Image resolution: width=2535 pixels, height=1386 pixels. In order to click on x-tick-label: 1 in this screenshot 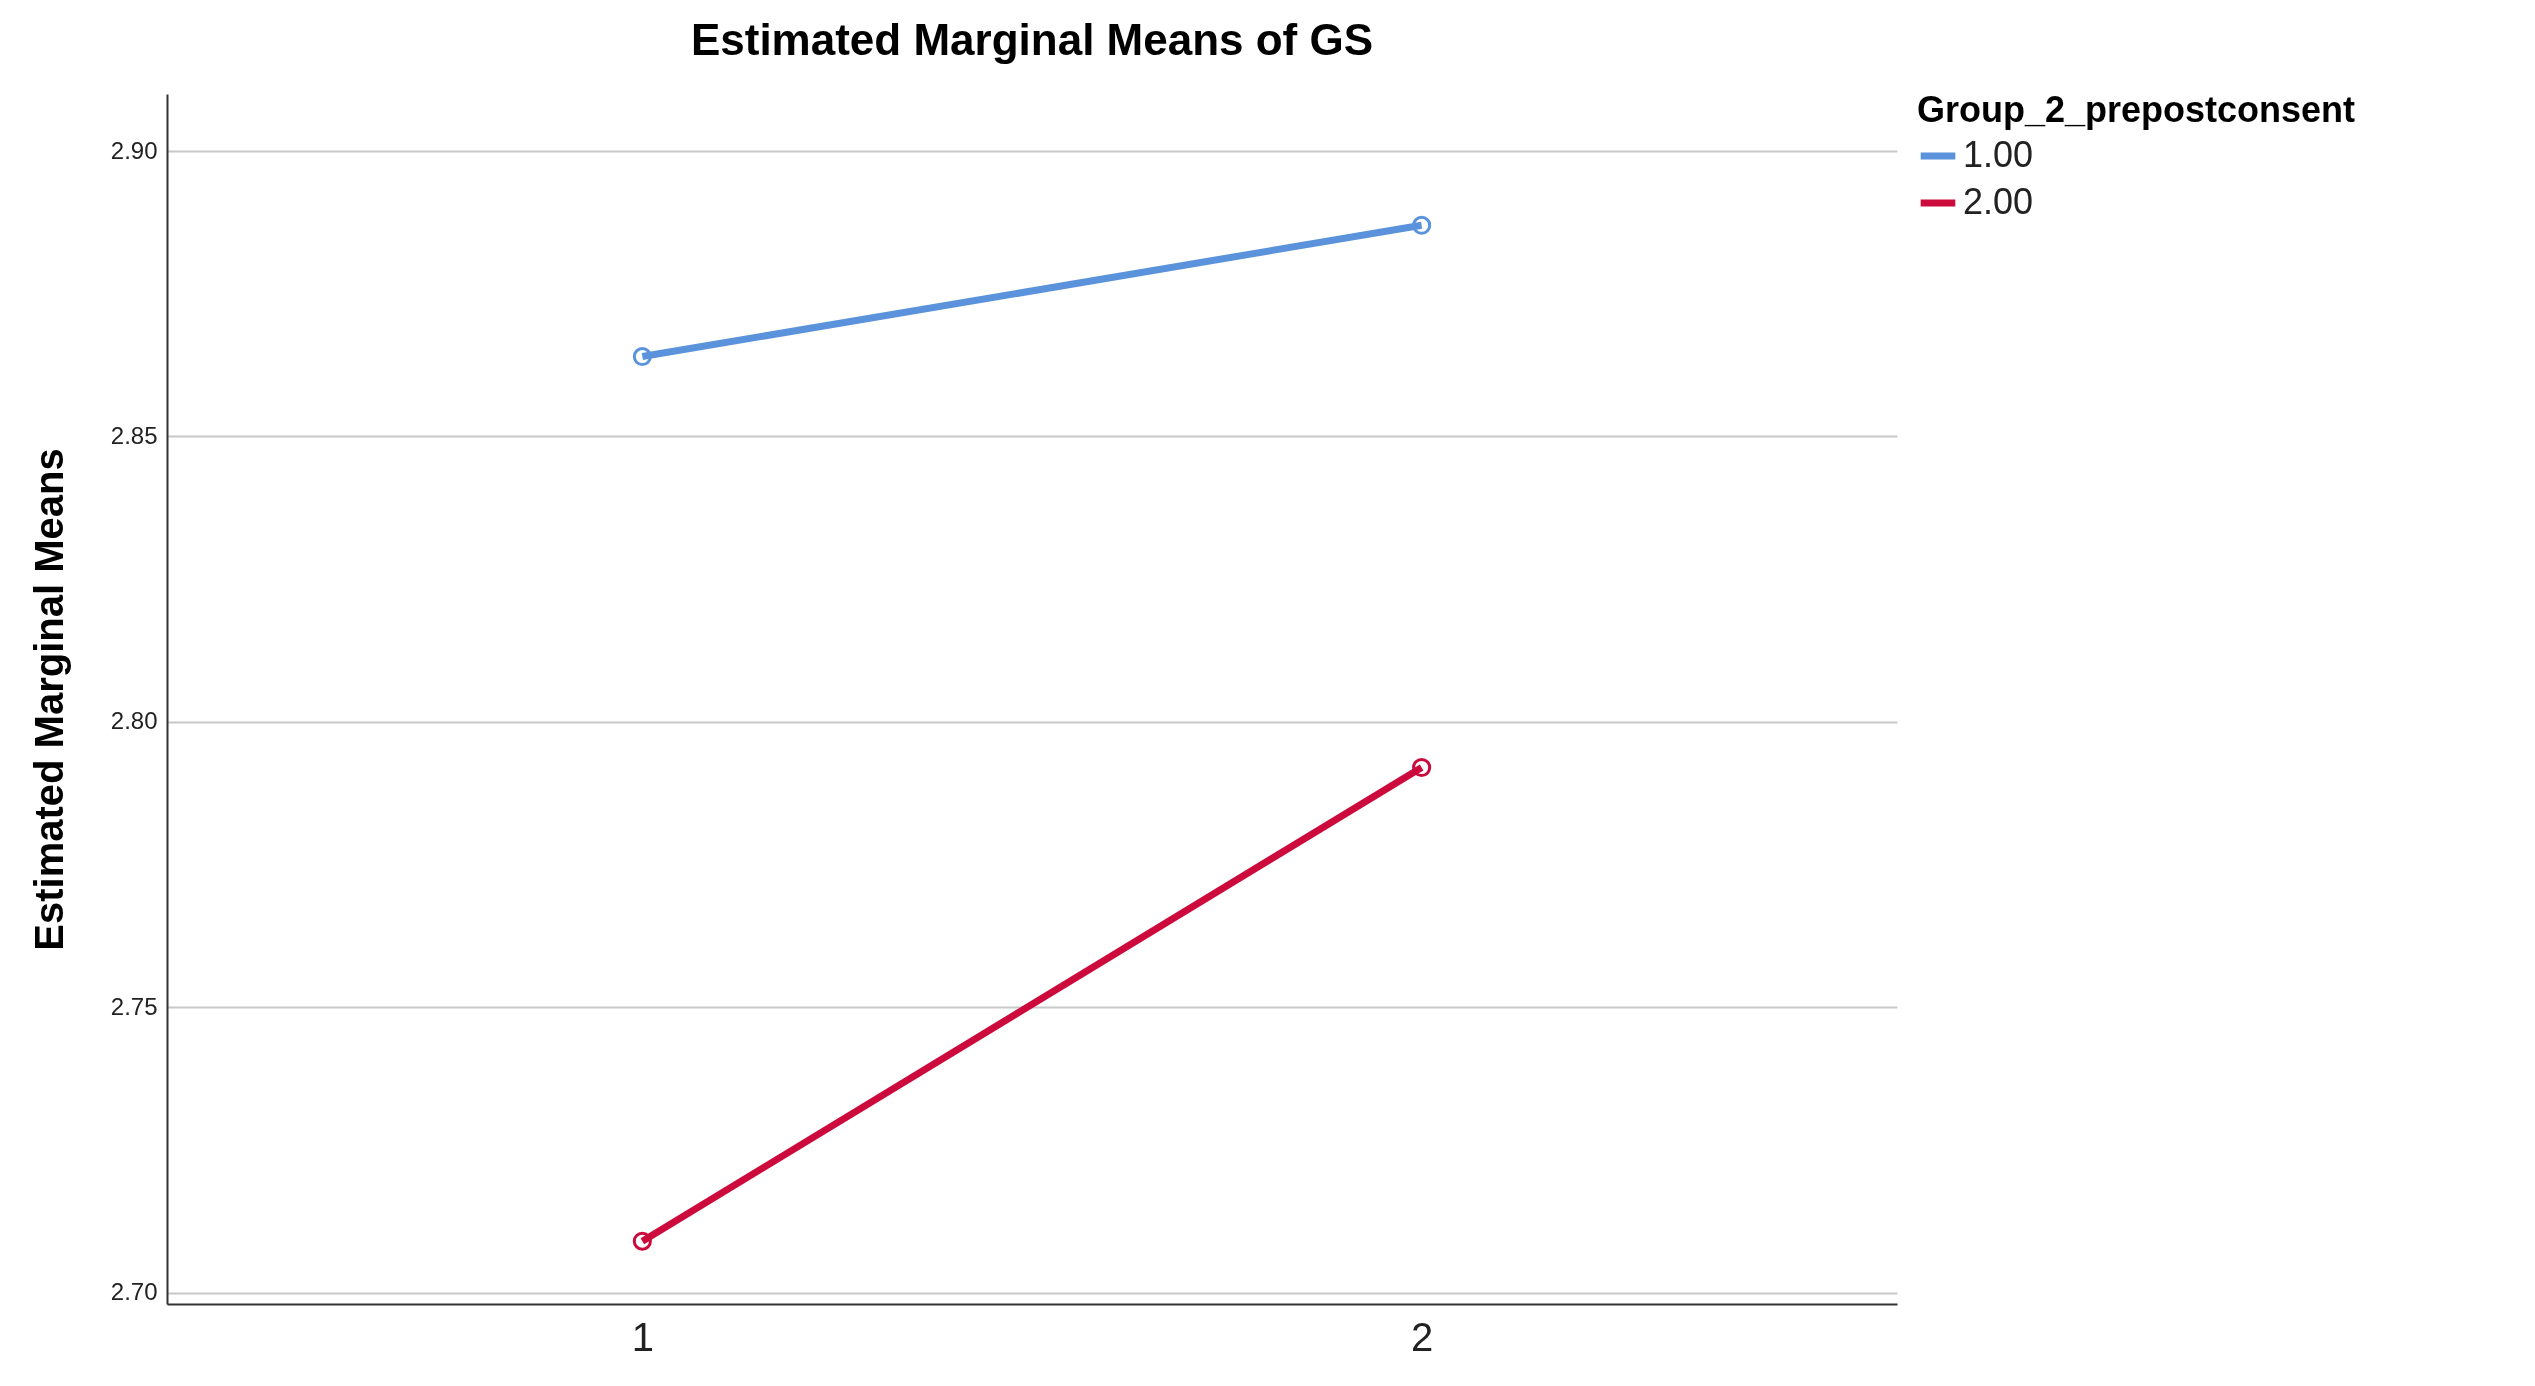, I will do `click(642, 1336)`.